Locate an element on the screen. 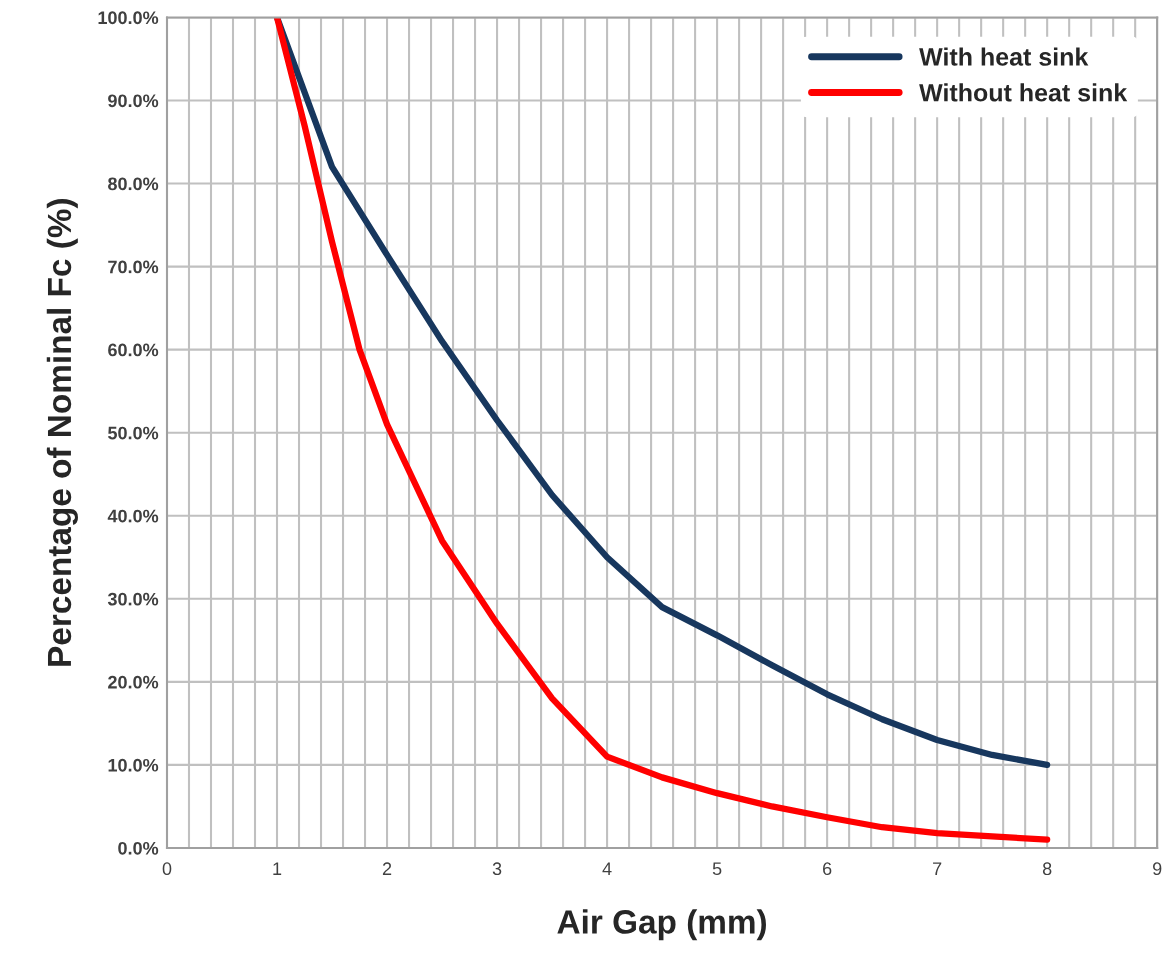  x-tick-label: 9 is located at coordinates (1157, 869).